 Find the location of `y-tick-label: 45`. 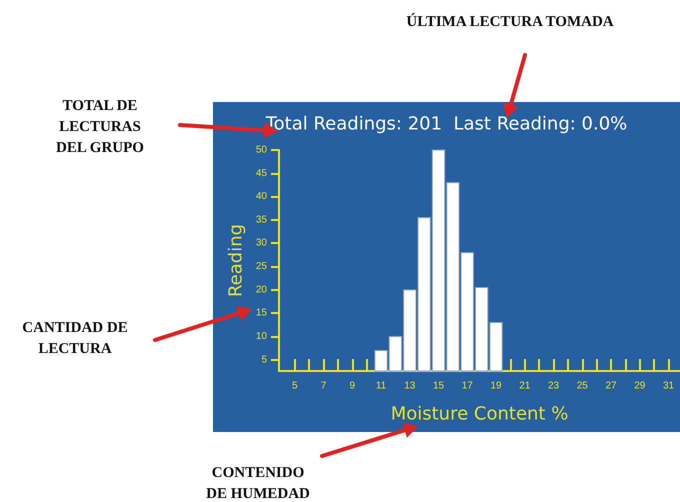

y-tick-label: 45 is located at coordinates (262, 173).